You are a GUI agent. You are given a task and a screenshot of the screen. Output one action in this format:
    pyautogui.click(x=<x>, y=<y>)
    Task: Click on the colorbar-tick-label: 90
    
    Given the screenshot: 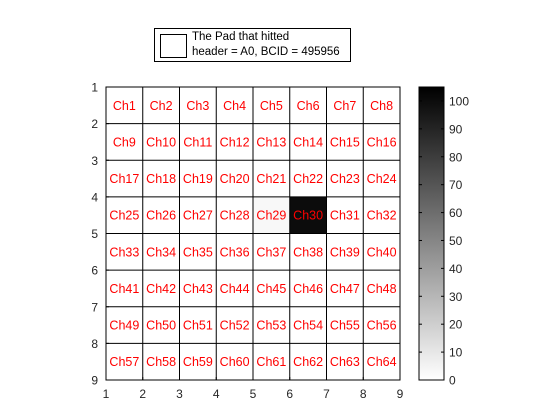 What is the action you would take?
    pyautogui.click(x=456, y=129)
    